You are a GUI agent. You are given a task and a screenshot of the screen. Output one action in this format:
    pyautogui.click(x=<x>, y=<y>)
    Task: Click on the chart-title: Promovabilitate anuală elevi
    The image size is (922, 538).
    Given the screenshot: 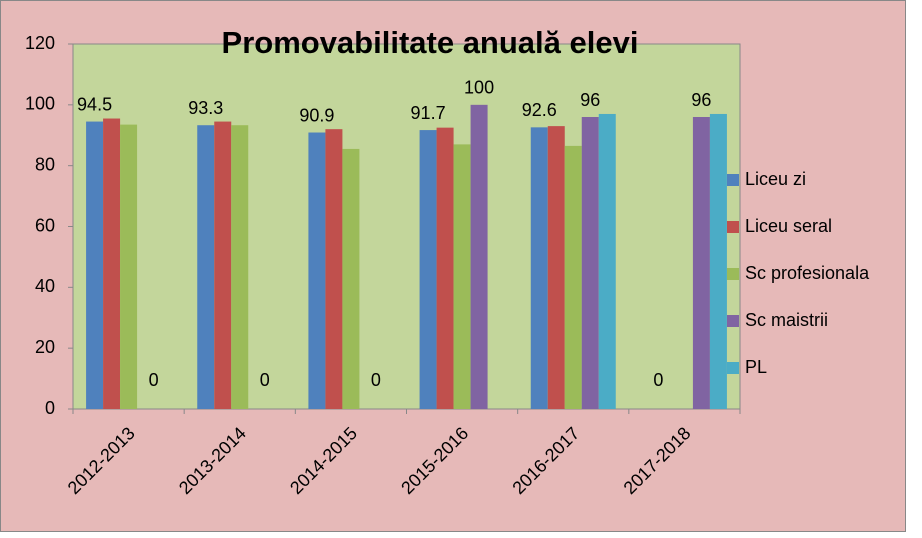 What is the action you would take?
    pyautogui.click(x=430, y=42)
    